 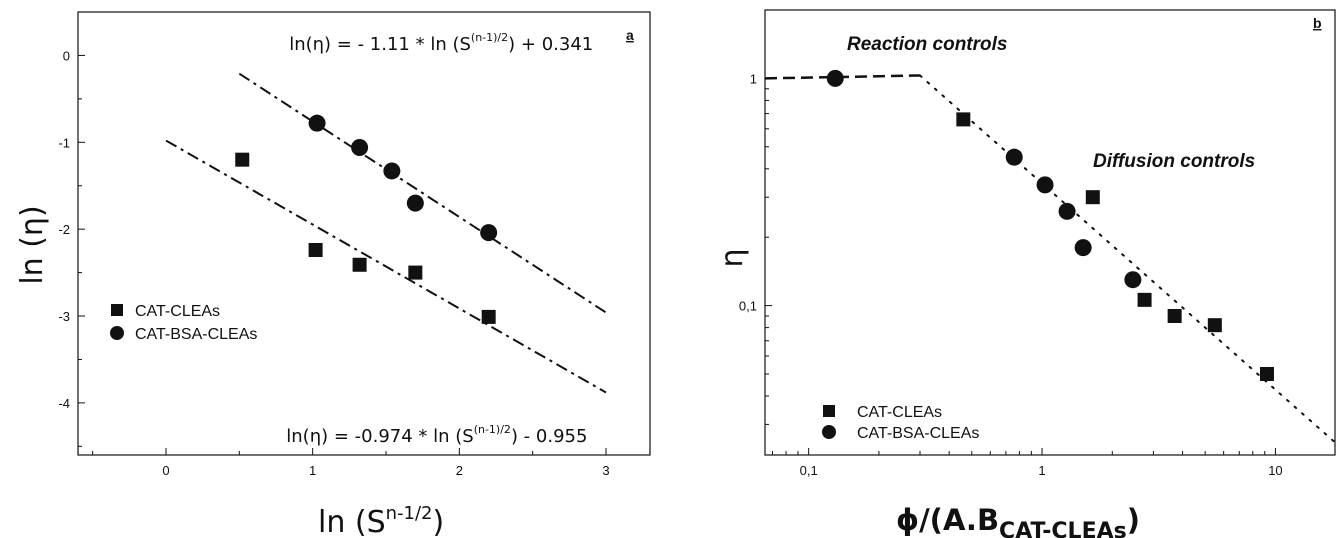 I want to click on panel-b-x-axis-title: ϕ/(A.BCAT-CLEAs), so click(x=1018, y=520).